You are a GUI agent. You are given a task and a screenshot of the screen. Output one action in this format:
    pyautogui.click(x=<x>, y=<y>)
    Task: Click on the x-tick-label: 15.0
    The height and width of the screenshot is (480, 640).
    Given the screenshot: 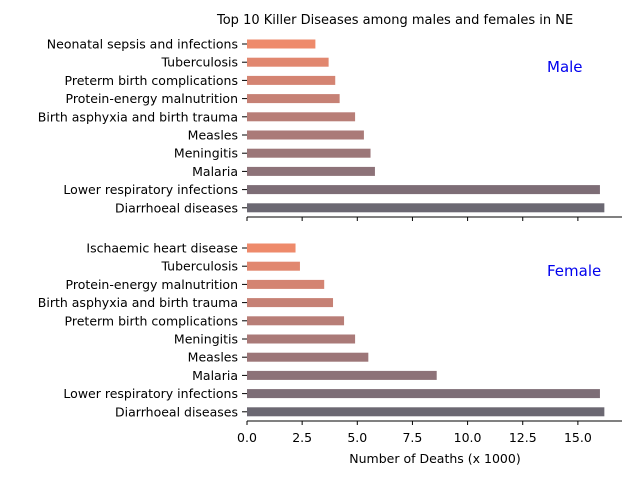 What is the action you would take?
    pyautogui.click(x=578, y=437)
    